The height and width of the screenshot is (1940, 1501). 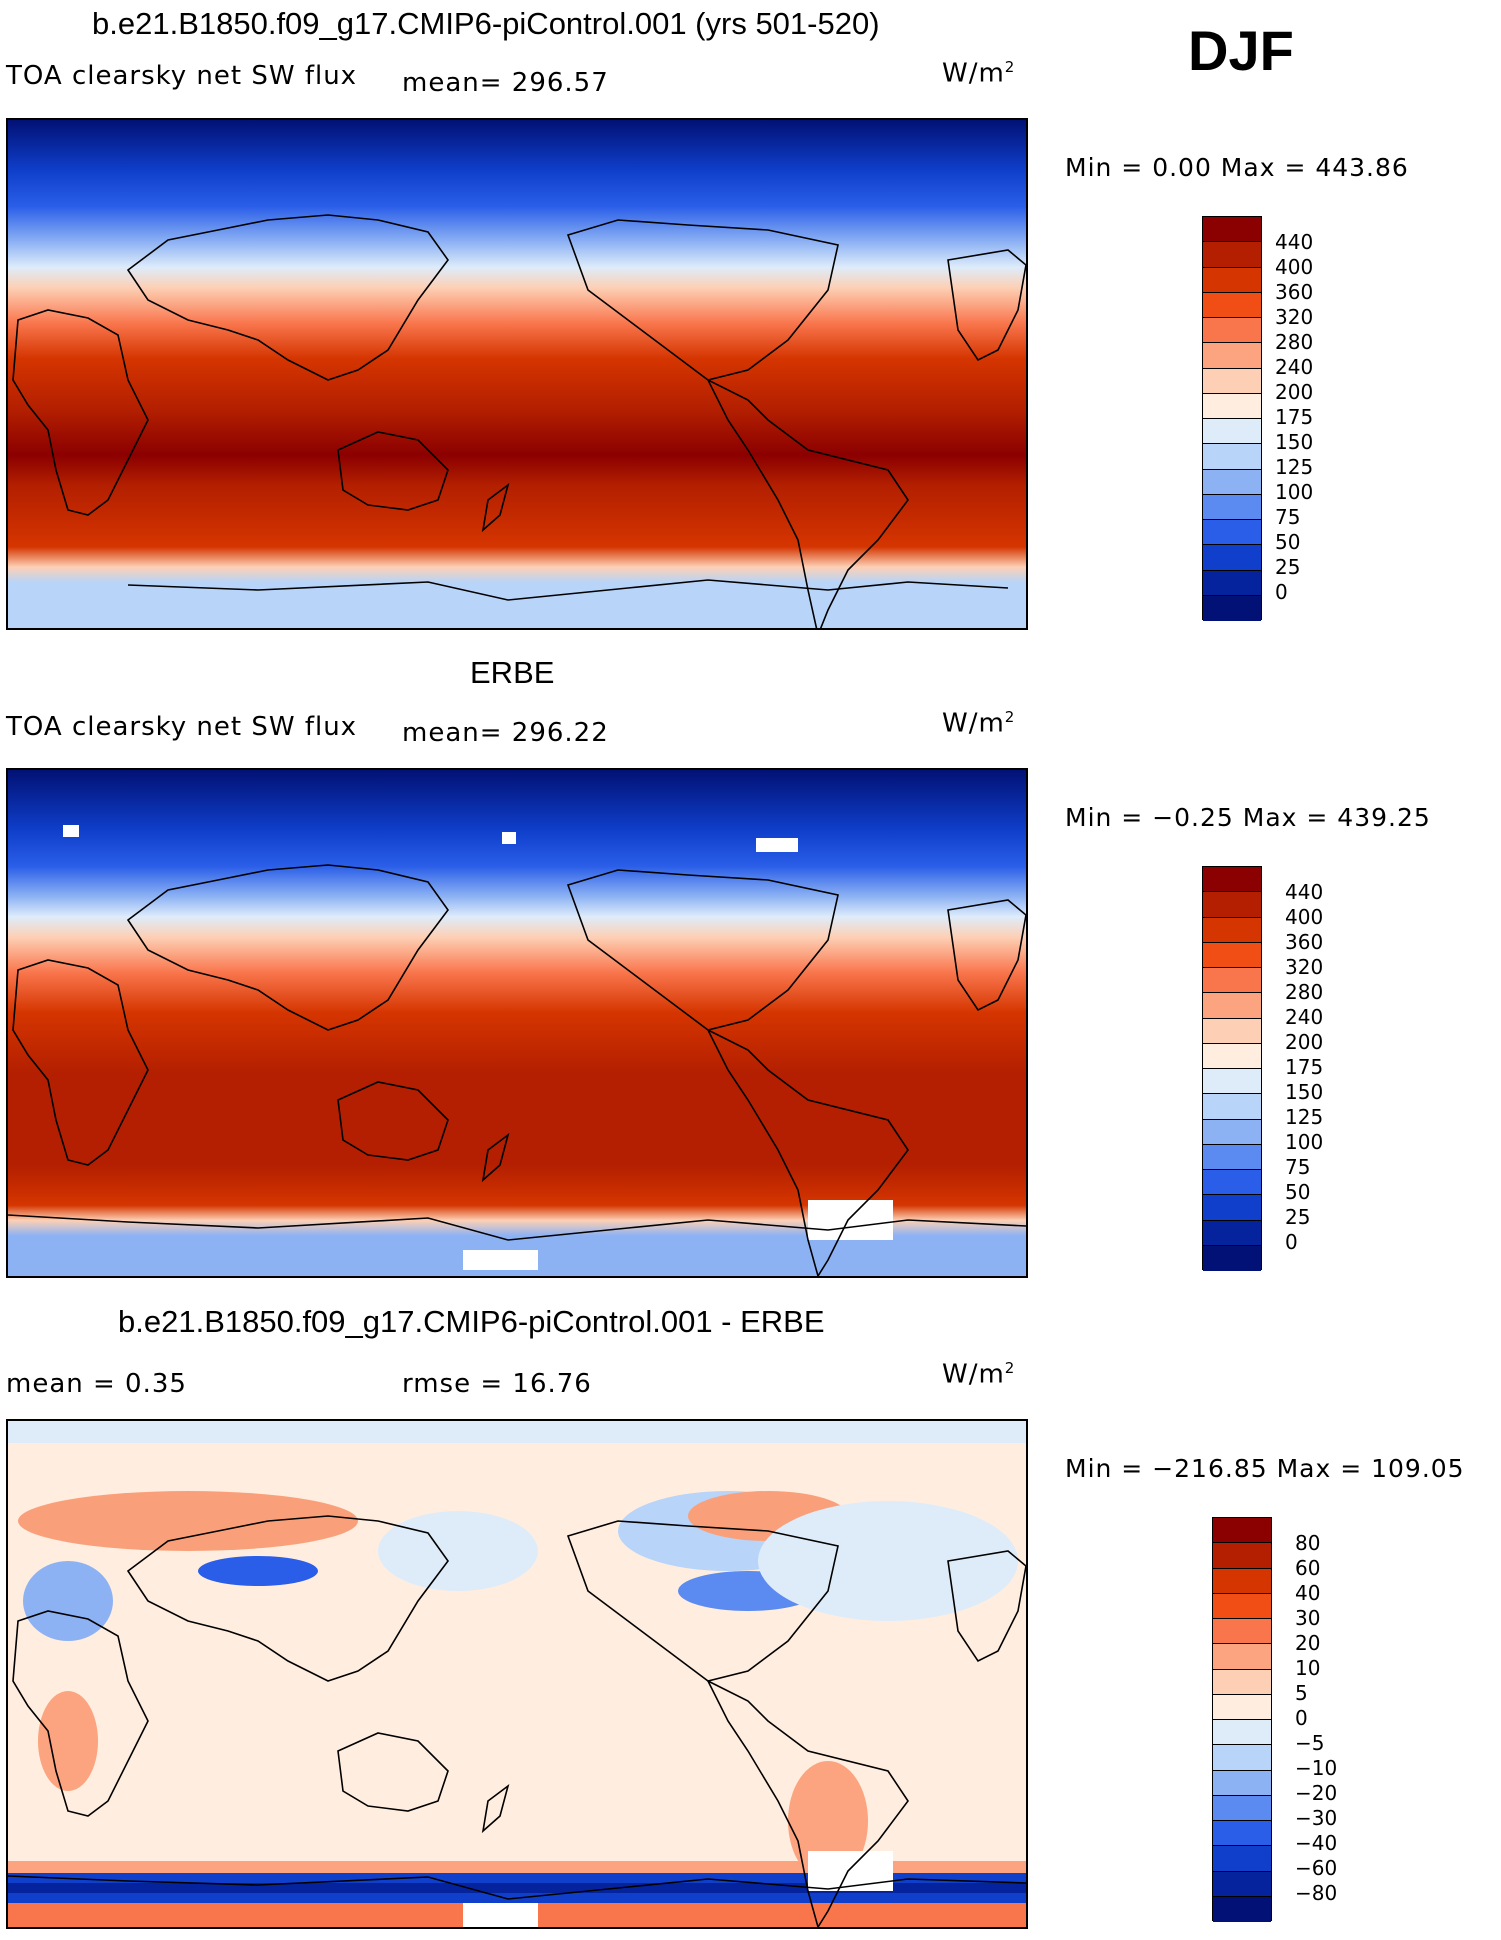 What do you see at coordinates (1316, 1793) in the screenshot?
I see `colorbar-label: −20` at bounding box center [1316, 1793].